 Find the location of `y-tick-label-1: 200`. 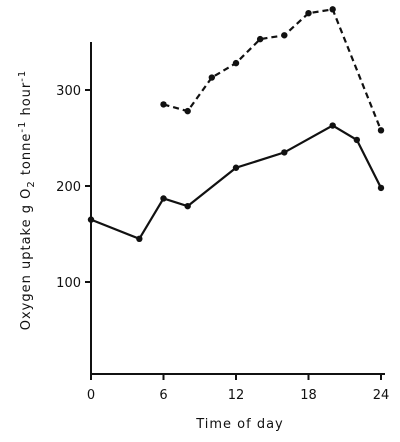

y-tick-label-1: 200 is located at coordinates (68, 187).